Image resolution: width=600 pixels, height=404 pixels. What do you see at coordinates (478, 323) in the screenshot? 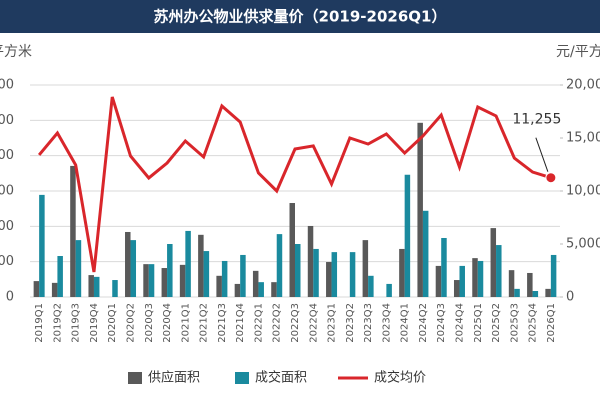
I see `x-tick-label: 2025Q1` at bounding box center [478, 323].